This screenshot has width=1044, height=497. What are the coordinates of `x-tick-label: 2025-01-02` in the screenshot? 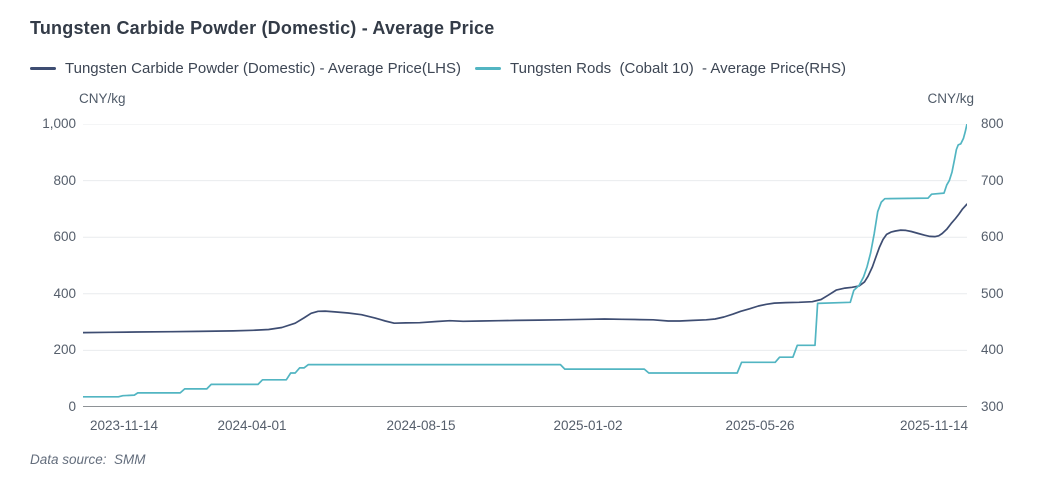 It's located at (588, 425).